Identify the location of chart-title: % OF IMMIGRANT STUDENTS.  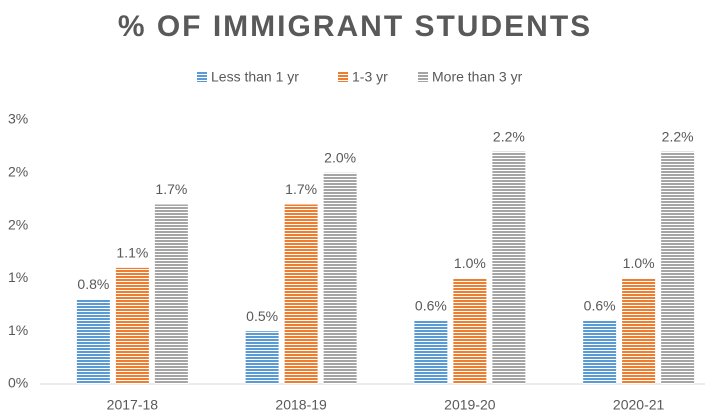
(355, 26).